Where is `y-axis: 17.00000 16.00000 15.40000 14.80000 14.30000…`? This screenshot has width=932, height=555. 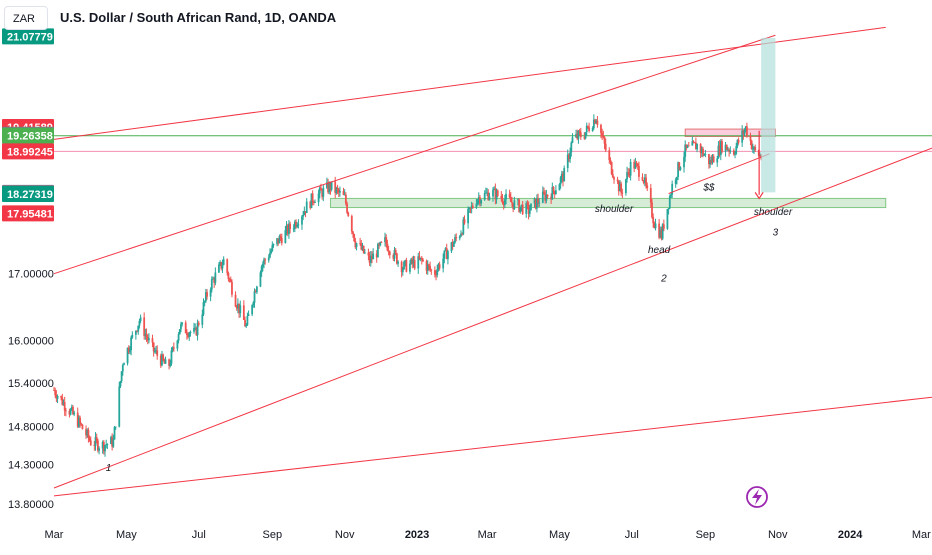 y-axis: 17.00000 16.00000 15.40000 14.80000 14.30000… is located at coordinates (28, 269).